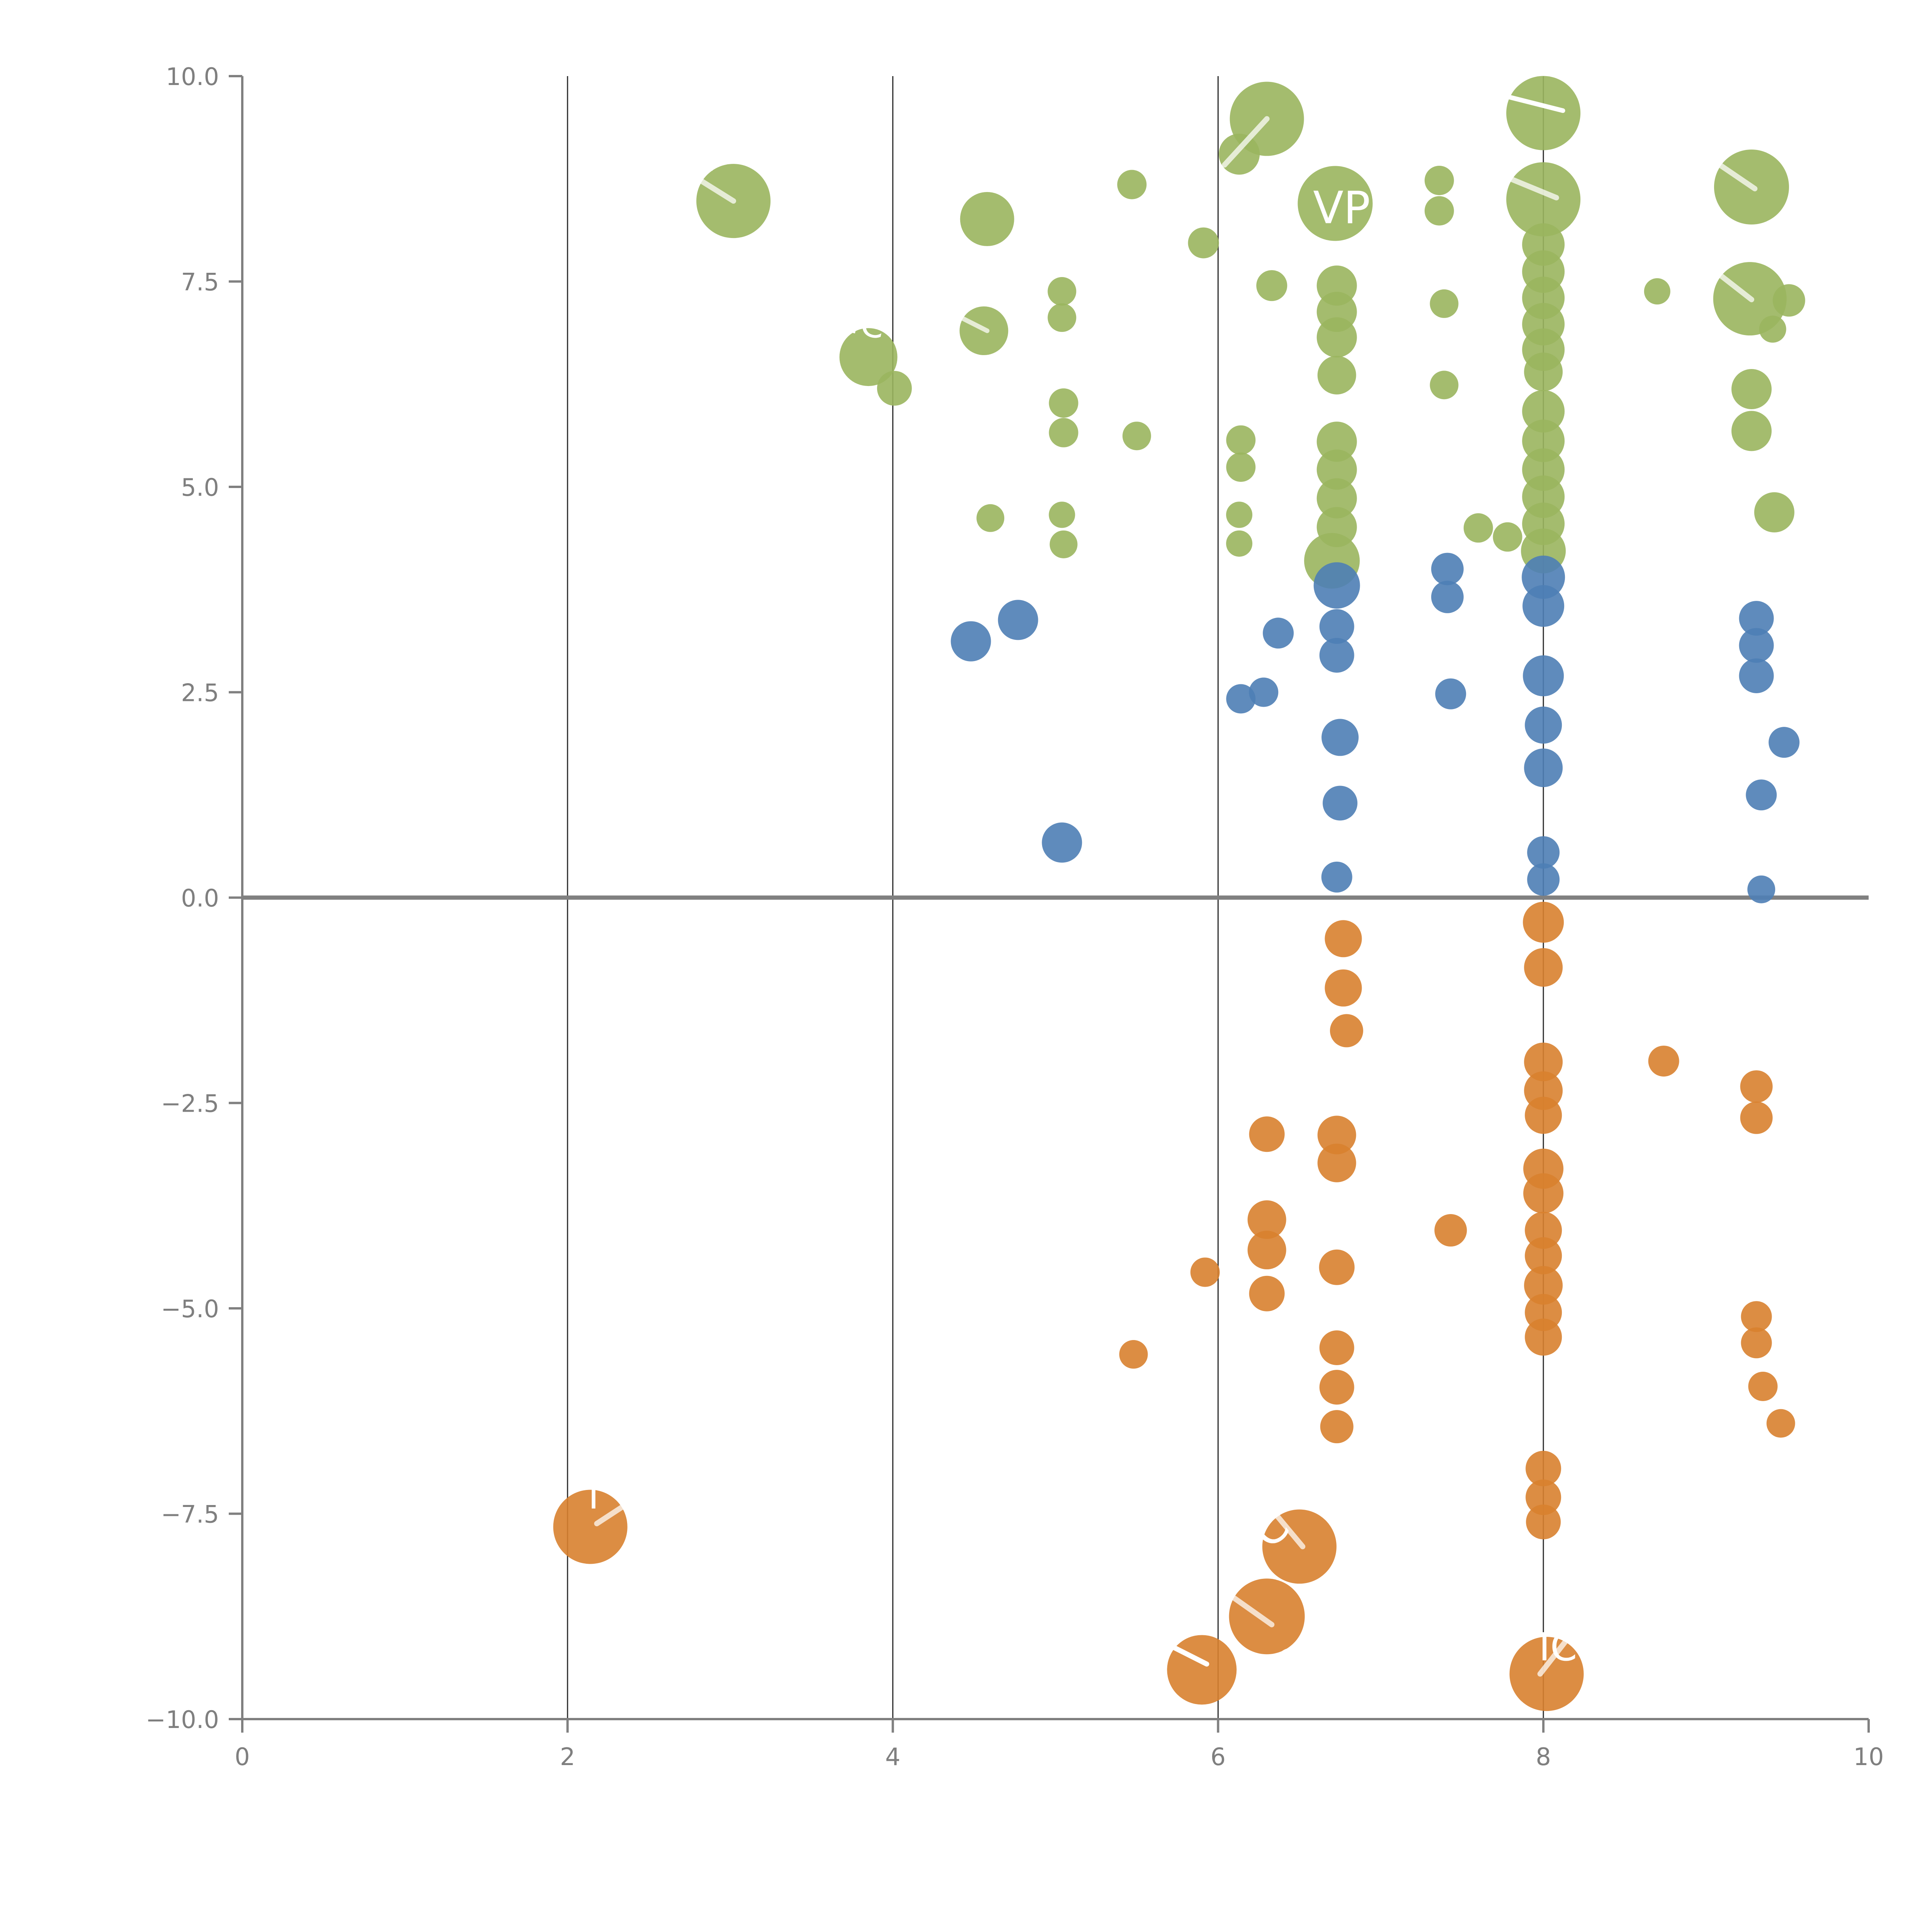 This screenshot has height=1932, width=1932. What do you see at coordinates (1341, 208) in the screenshot?
I see `label-fragment-text-3: VP` at bounding box center [1341, 208].